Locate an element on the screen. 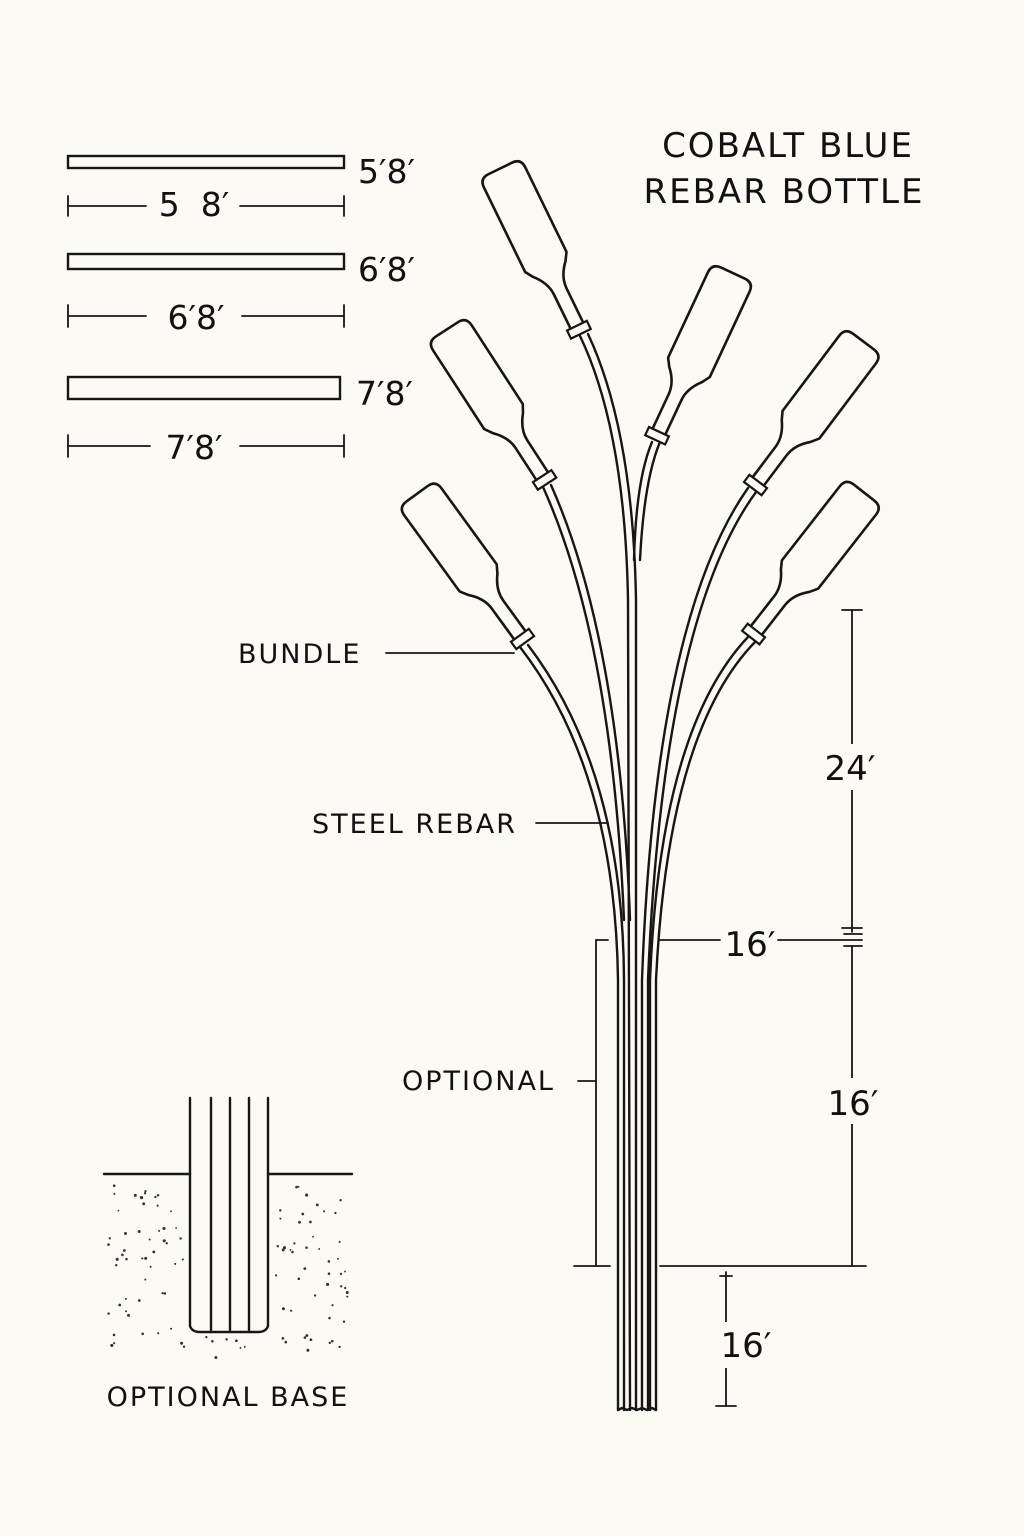  optional-bracket is located at coordinates (592, 1103).